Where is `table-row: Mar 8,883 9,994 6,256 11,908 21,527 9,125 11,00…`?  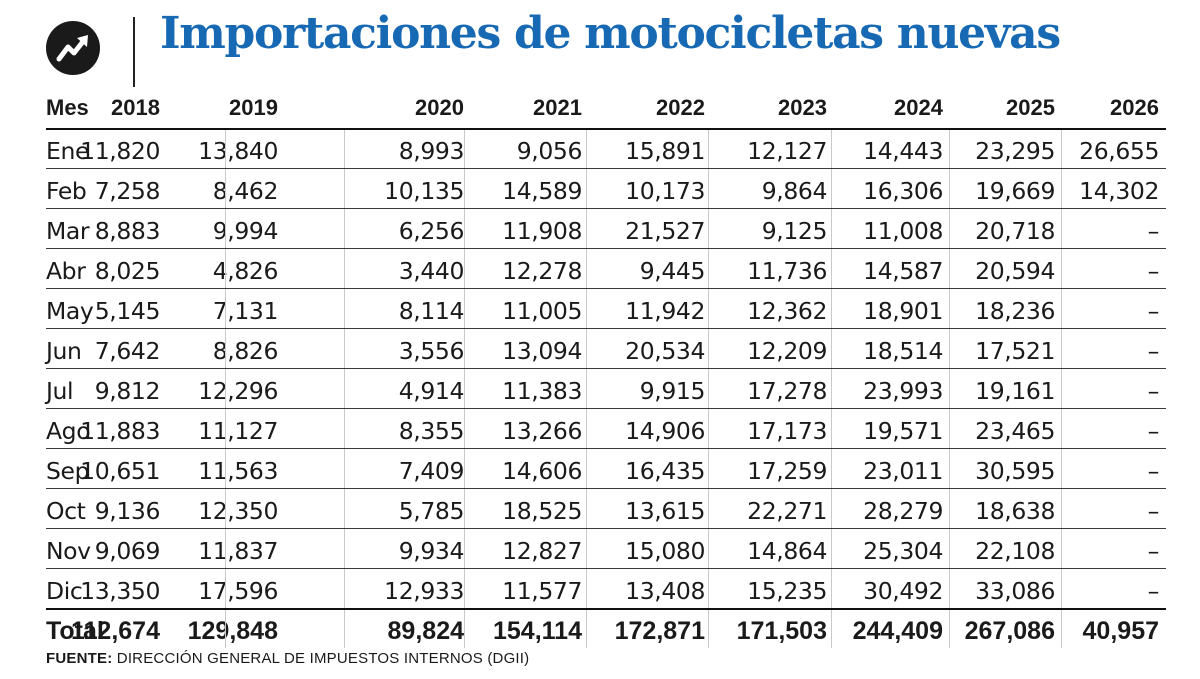 table-row: Mar 8,883 9,994 6,256 11,908 21,527 9,125 11,00… is located at coordinates (606, 228).